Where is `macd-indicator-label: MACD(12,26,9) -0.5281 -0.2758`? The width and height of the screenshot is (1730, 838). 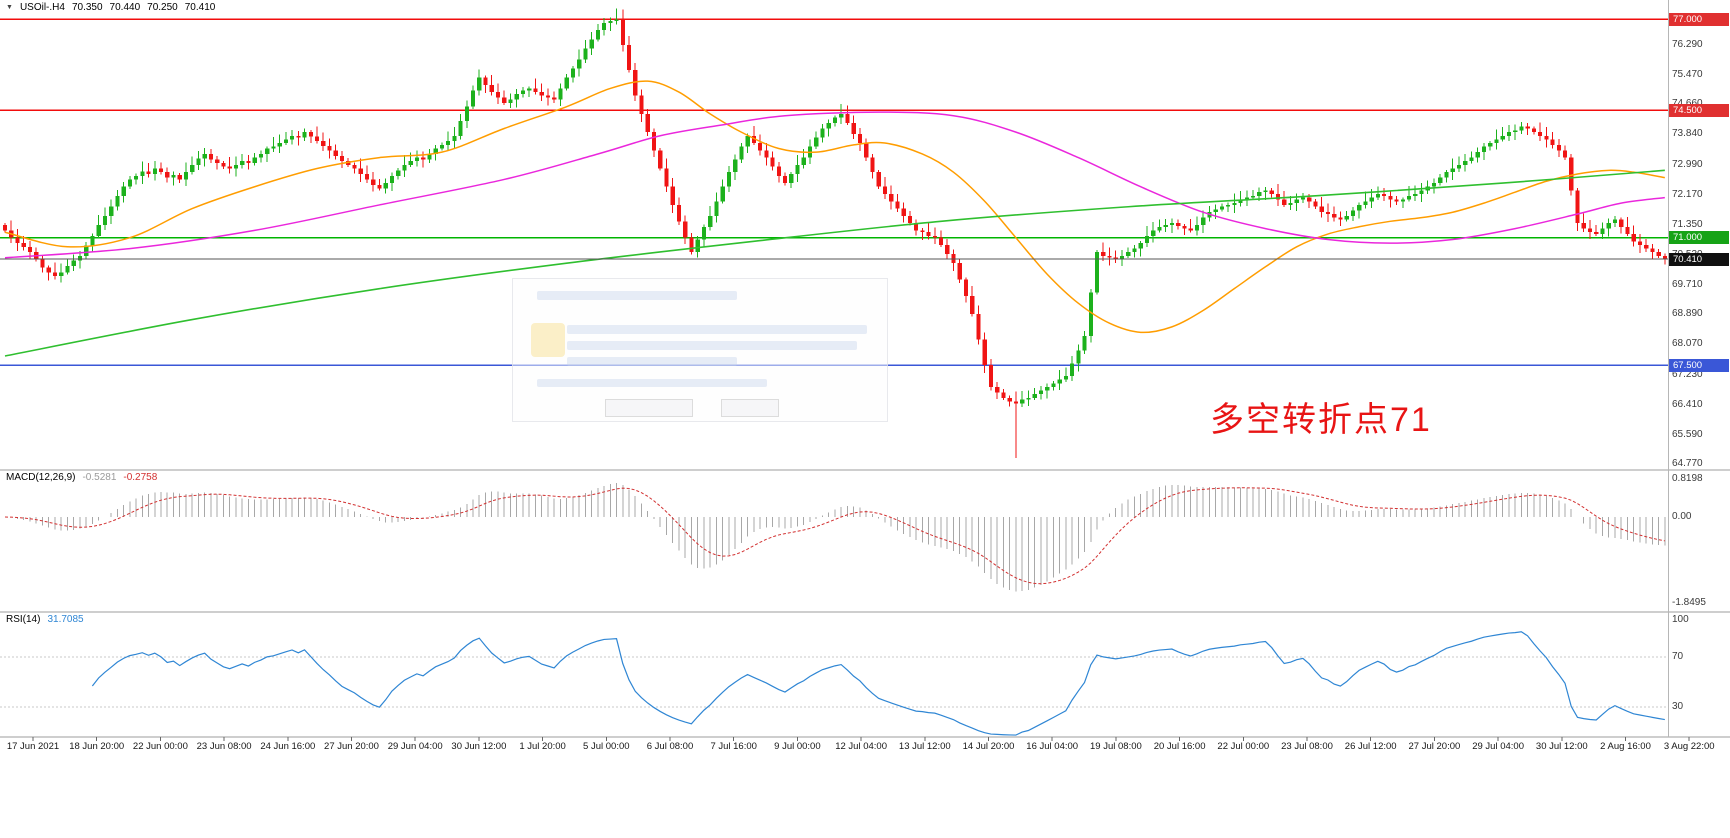 macd-indicator-label: MACD(12,26,9) -0.5281 -0.2758 is located at coordinates (81, 477).